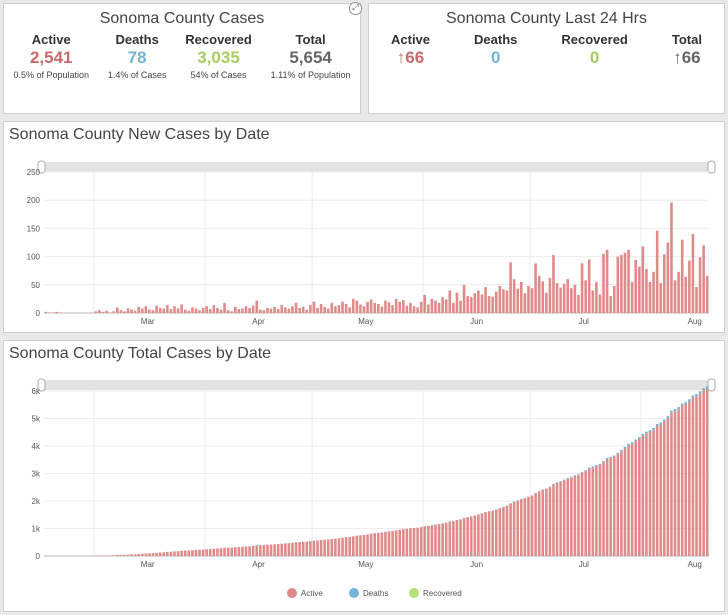  What do you see at coordinates (695, 564) in the screenshot?
I see `x-tick-label: Aug` at bounding box center [695, 564].